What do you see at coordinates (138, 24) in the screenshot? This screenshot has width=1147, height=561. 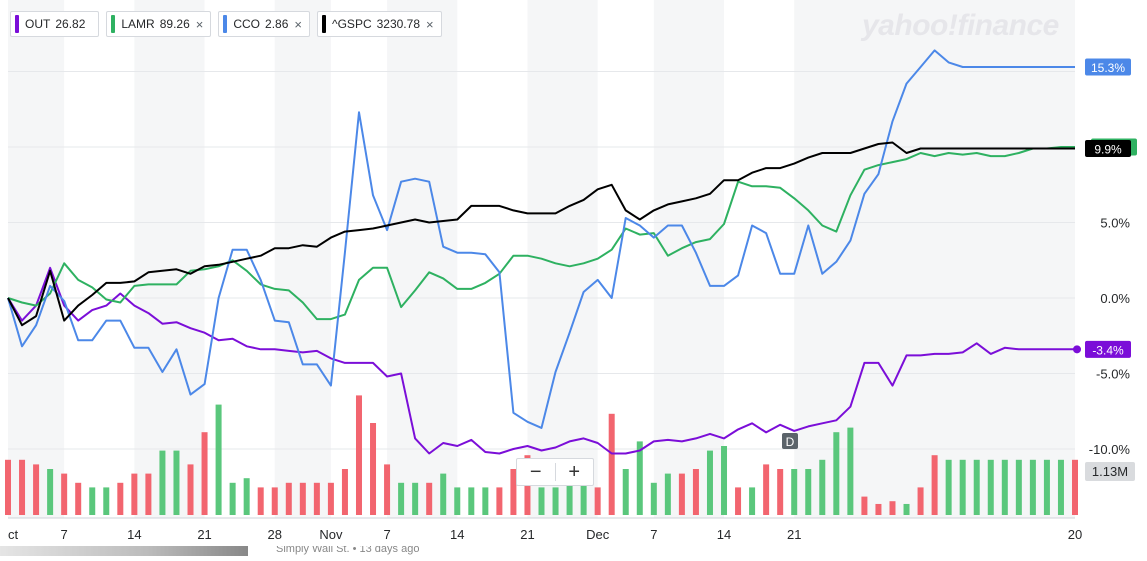 I see `ticker-lamr: LAMR` at bounding box center [138, 24].